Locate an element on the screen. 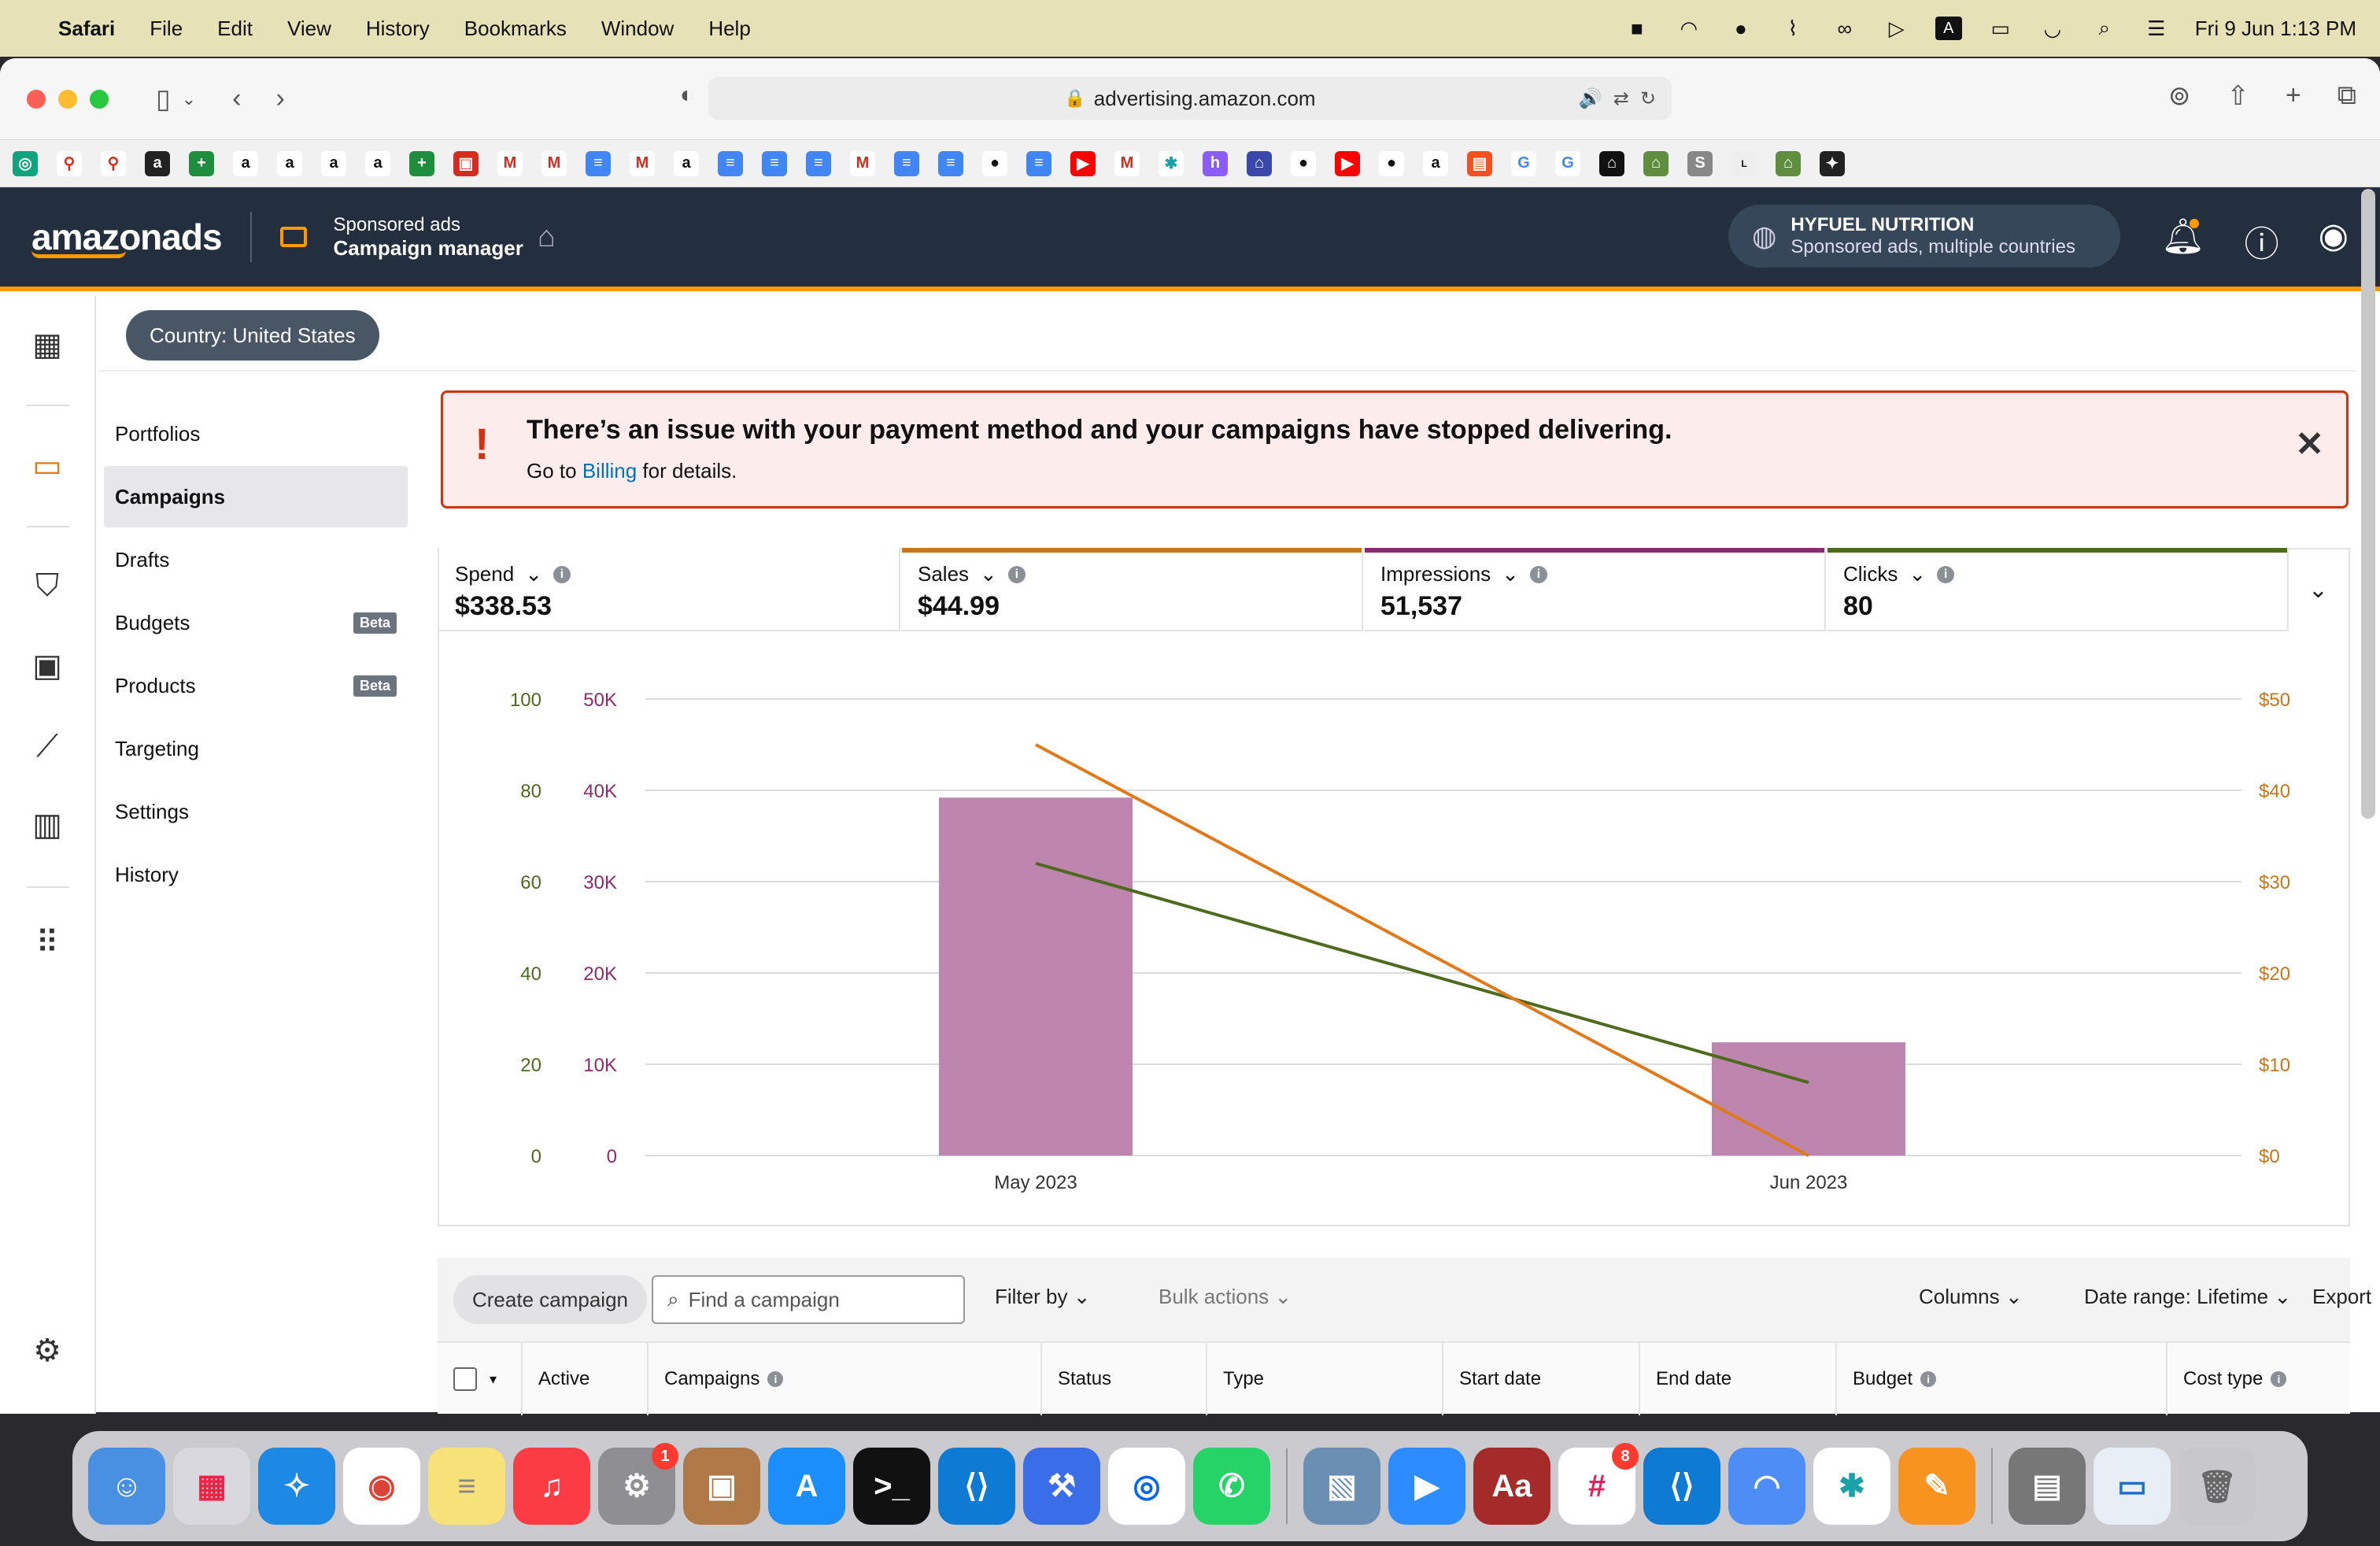 This screenshot has width=2380, height=1546. dock-screenshot-icon: ▭ is located at coordinates (2132, 1486).